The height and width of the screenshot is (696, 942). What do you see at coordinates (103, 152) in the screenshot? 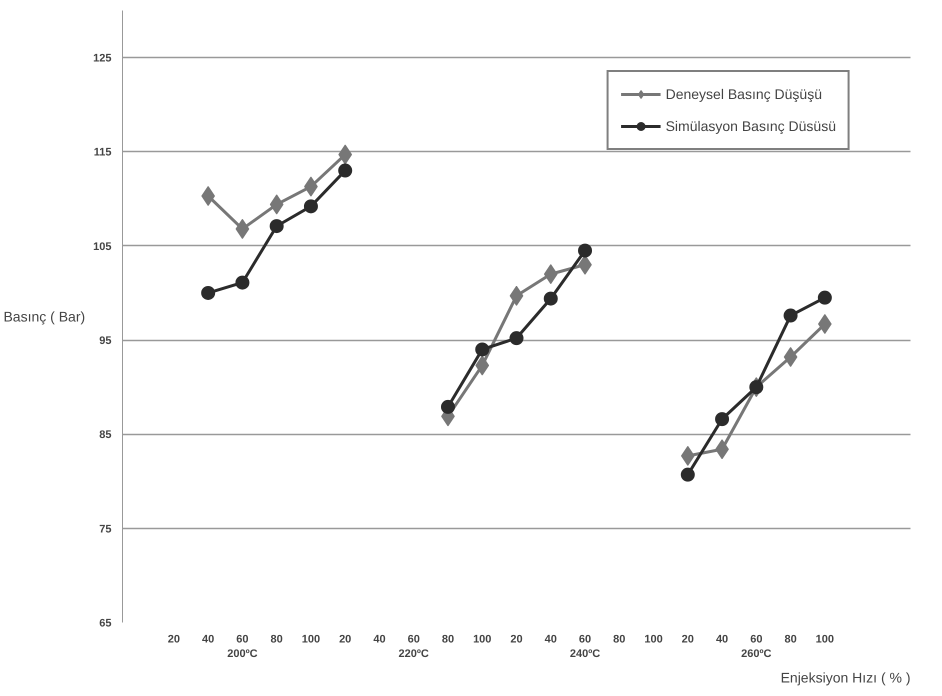
I see `y-tick-label: 115` at bounding box center [103, 152].